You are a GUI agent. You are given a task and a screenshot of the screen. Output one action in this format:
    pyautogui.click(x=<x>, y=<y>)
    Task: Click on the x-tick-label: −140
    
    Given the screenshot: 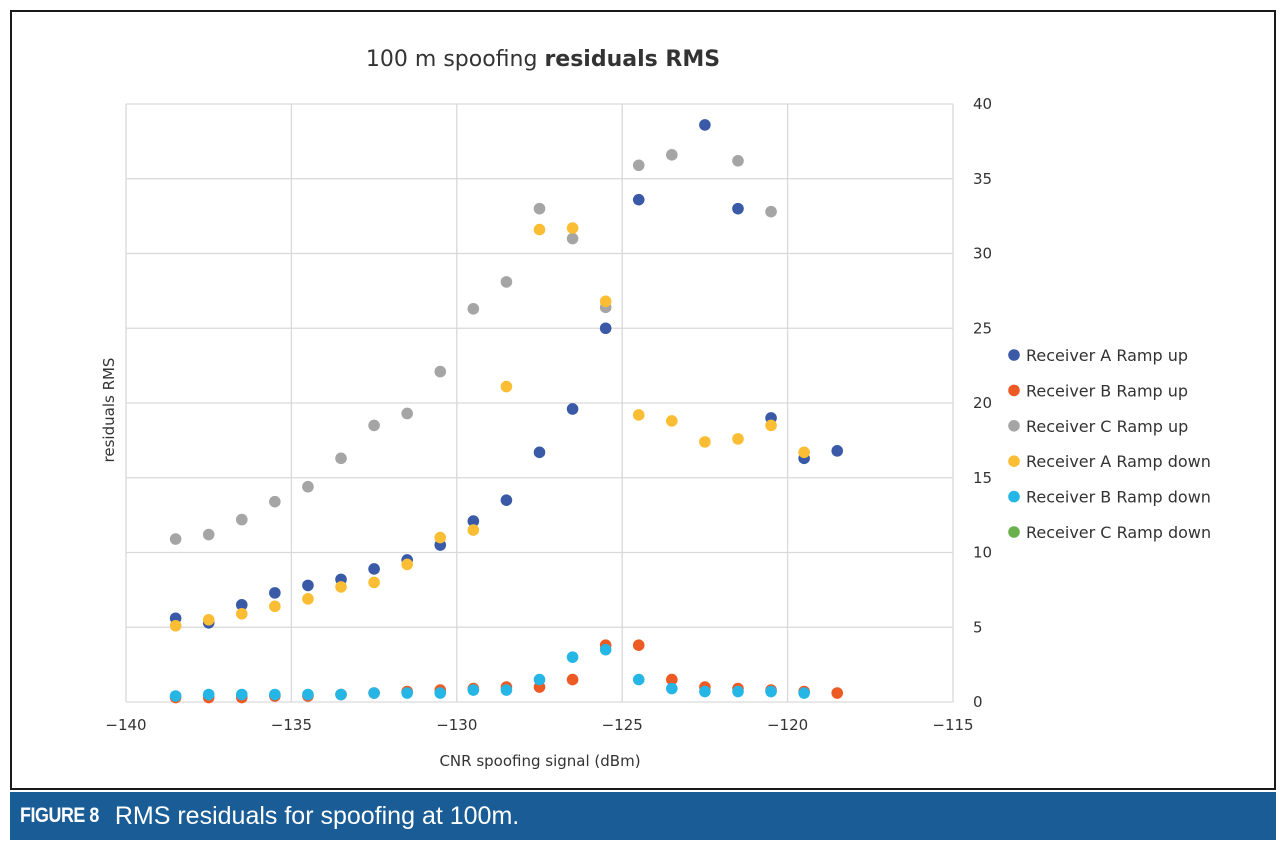 What is the action you would take?
    pyautogui.click(x=125, y=725)
    